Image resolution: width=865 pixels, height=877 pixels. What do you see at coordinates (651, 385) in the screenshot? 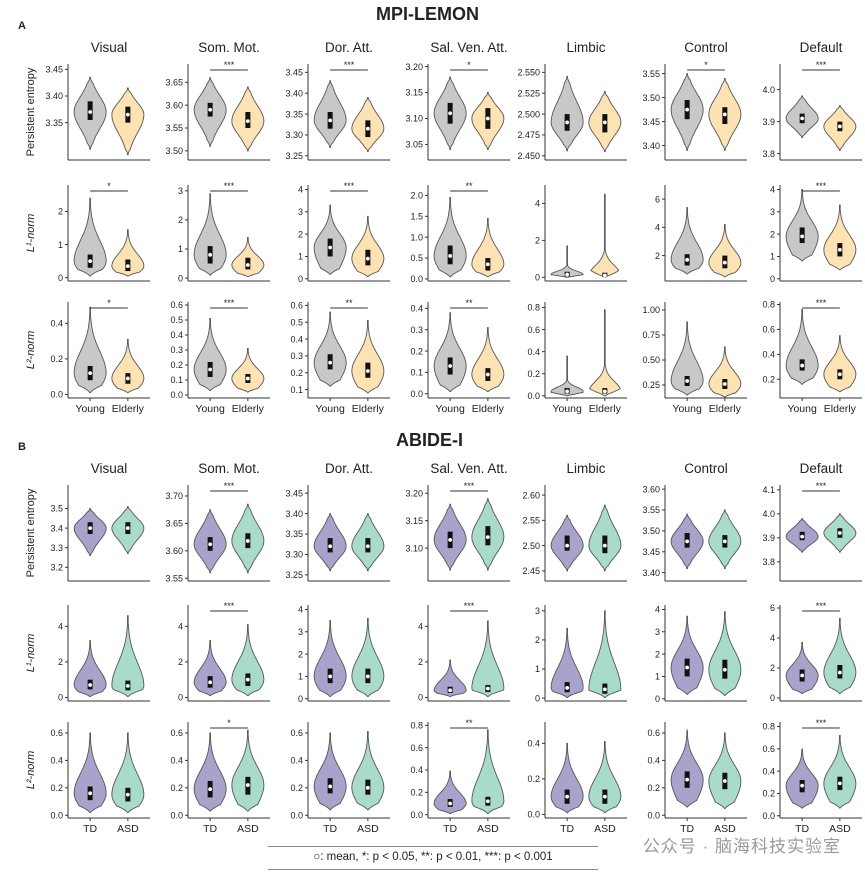
I see `y-tick-label: 0.25` at bounding box center [651, 385].